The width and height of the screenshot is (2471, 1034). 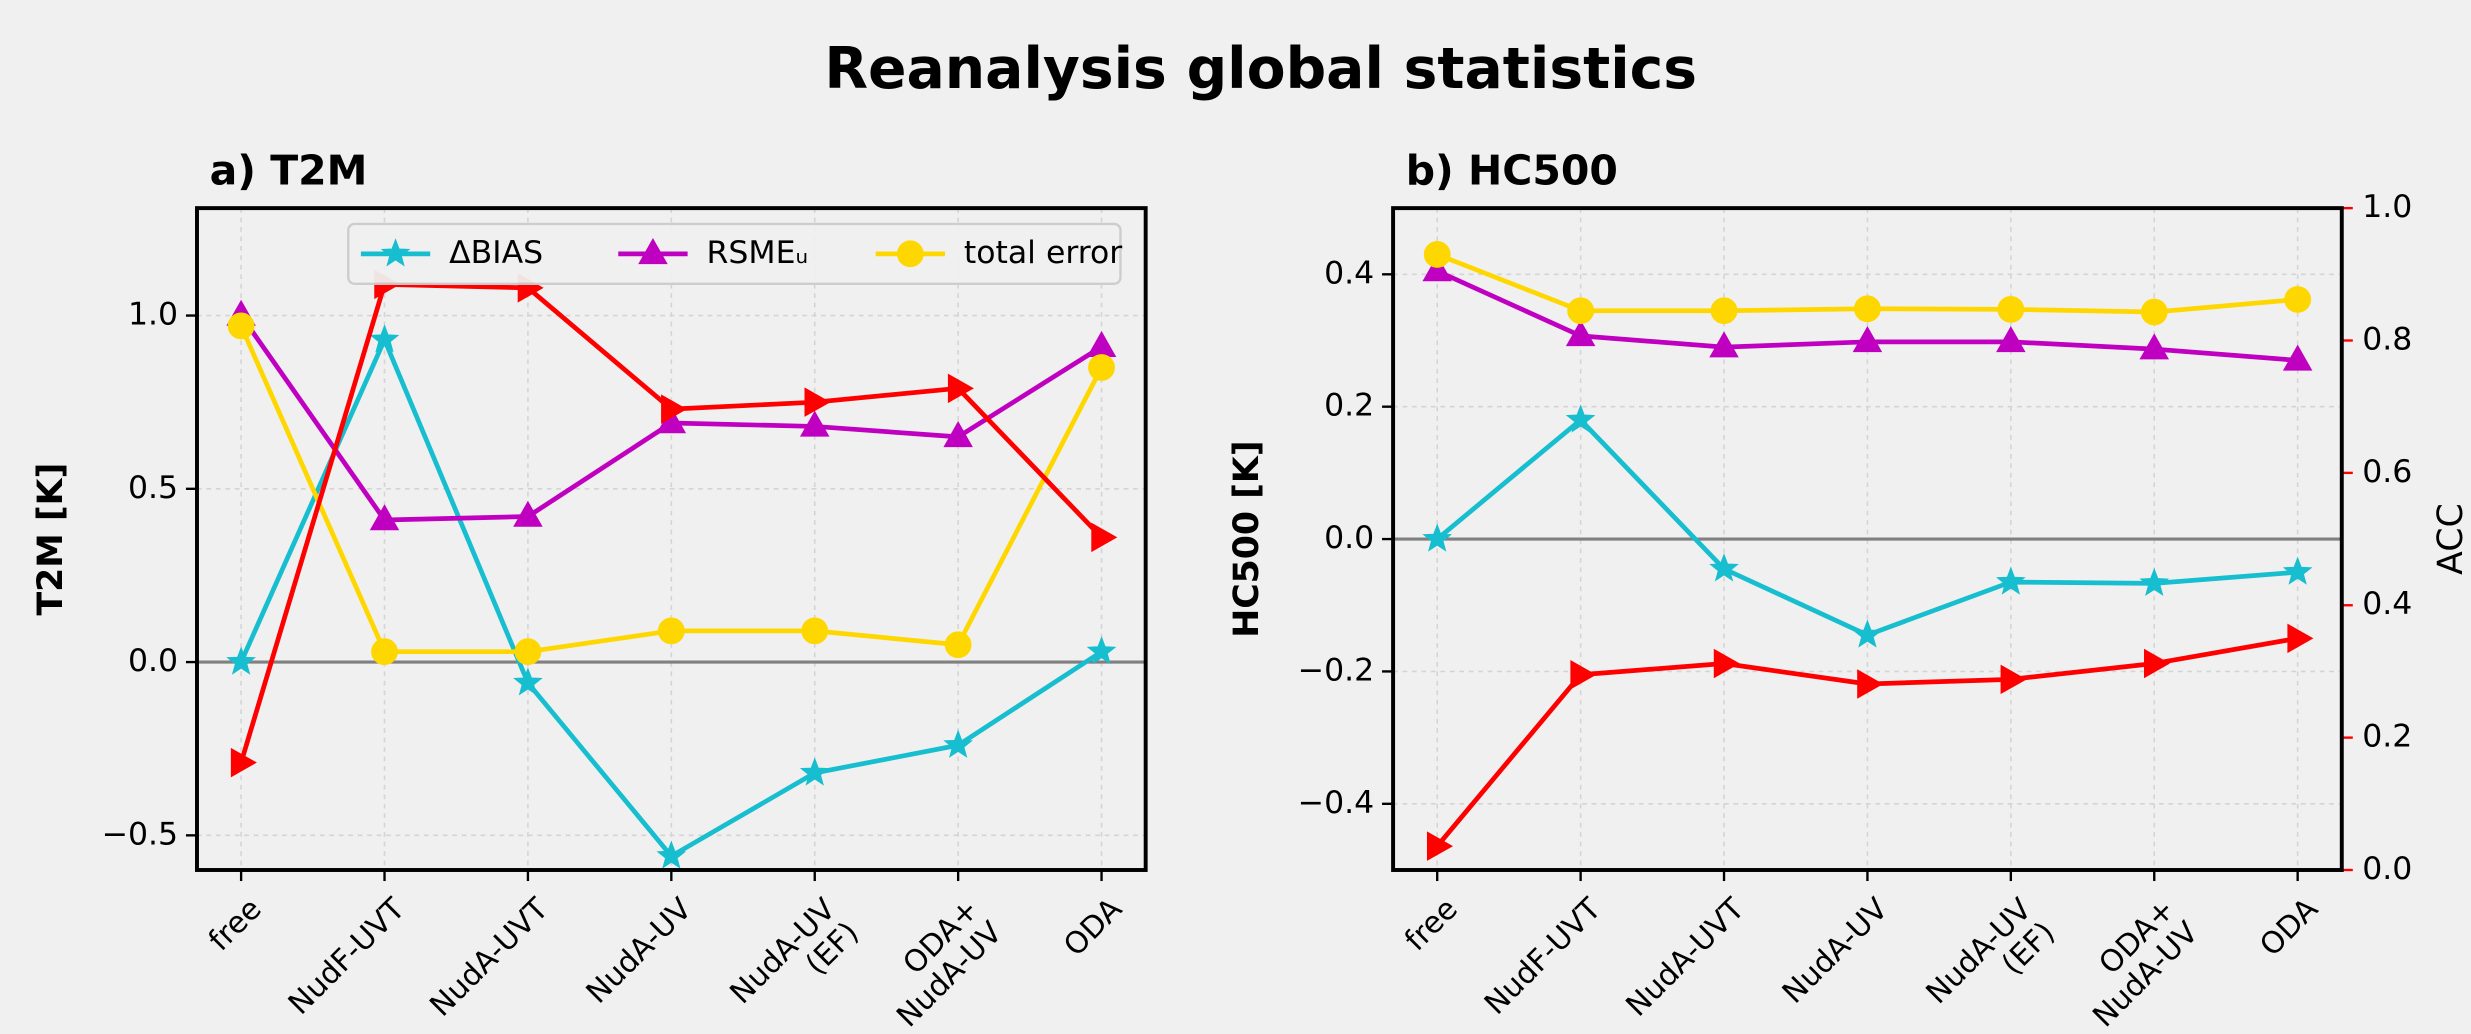 I want to click on y-tick-label: −0.2, so click(x=1336, y=670).